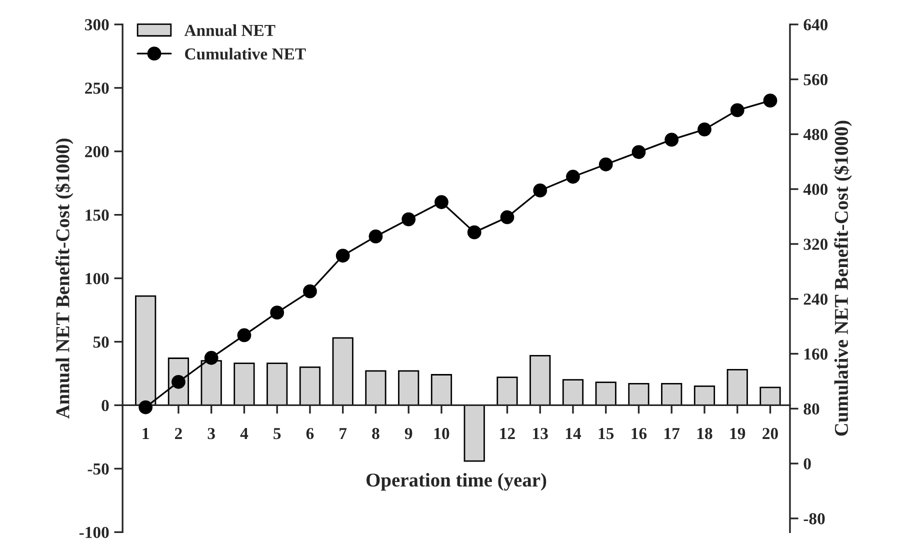 The image size is (908, 543). I want to click on x-tick-label: 15, so click(606, 434).